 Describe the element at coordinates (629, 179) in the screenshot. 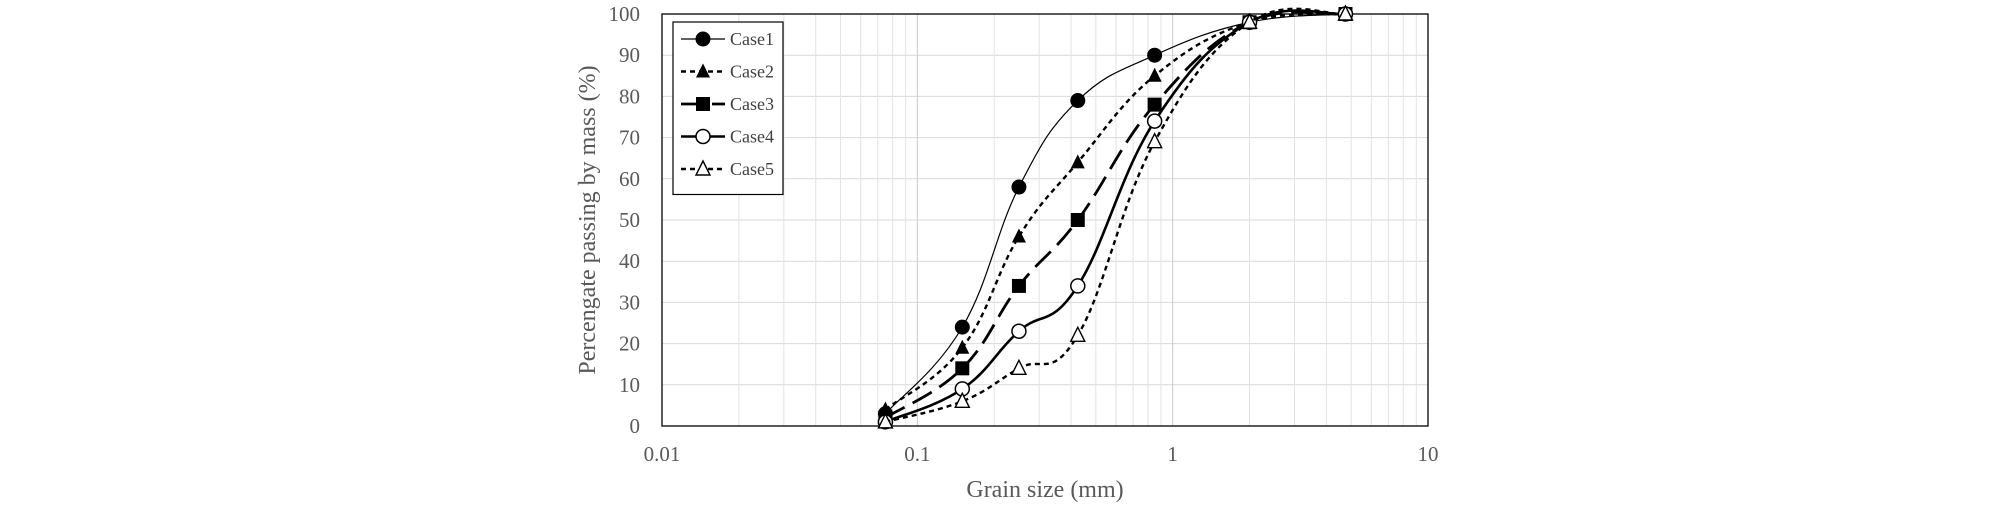

I see `y-tick-label: 60` at that location.